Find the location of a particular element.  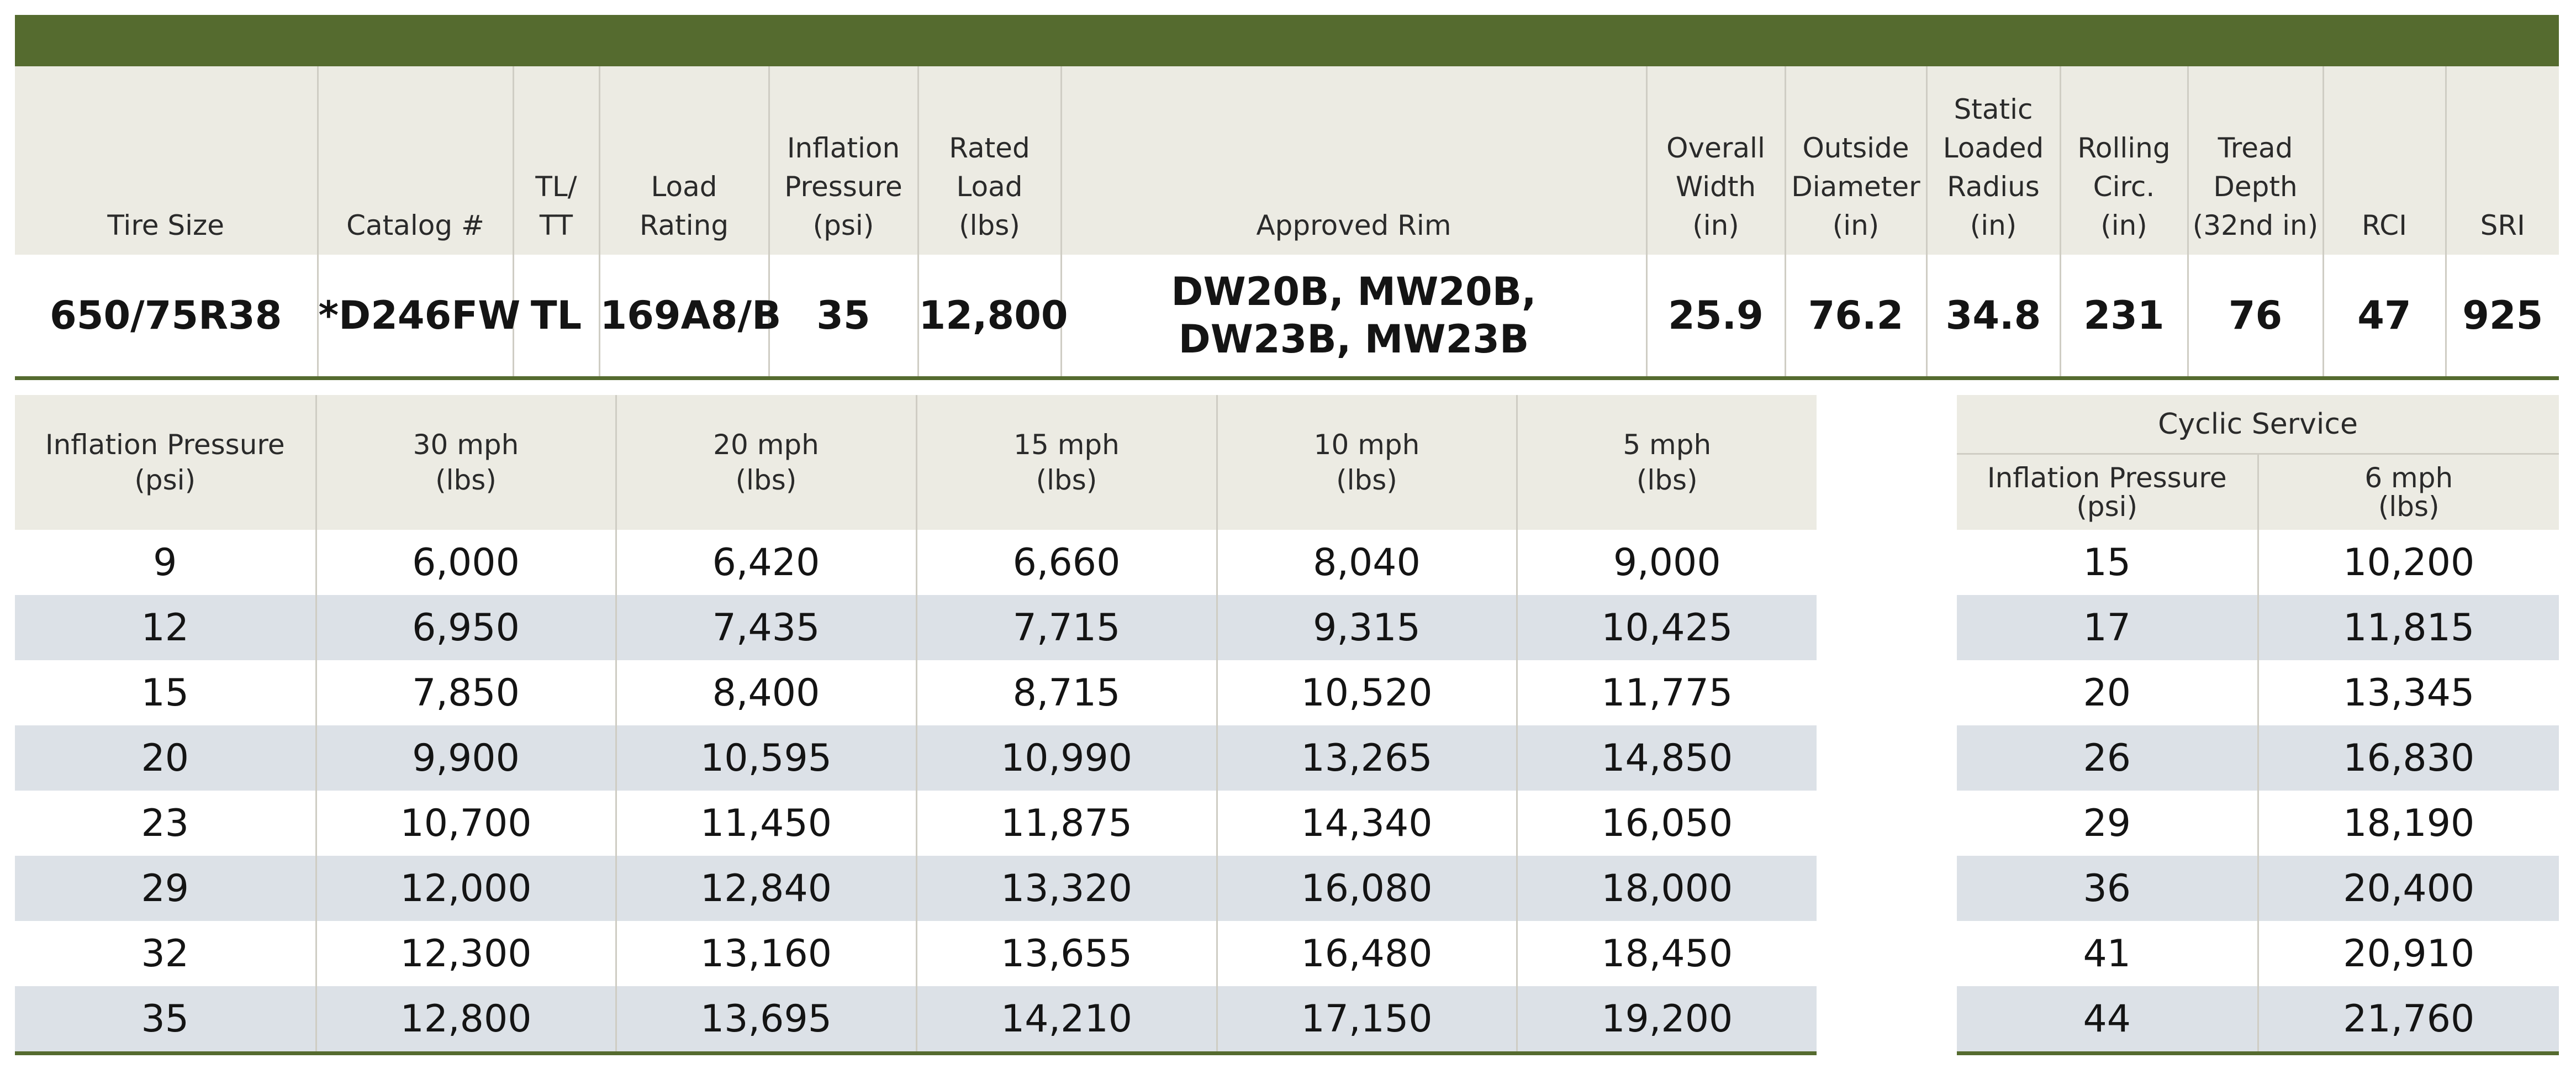

load-cell: 10,200 is located at coordinates (2408, 562).